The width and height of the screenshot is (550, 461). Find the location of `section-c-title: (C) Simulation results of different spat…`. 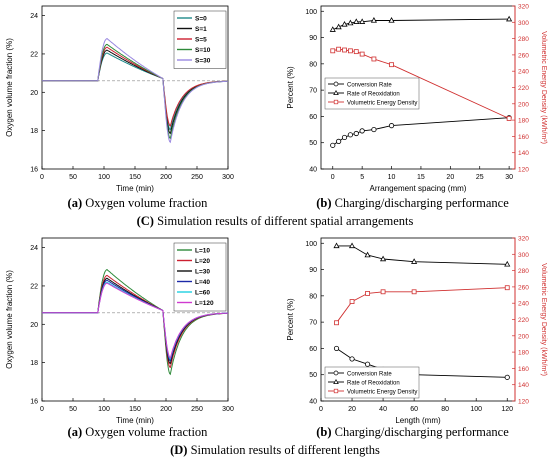

section-c-title: (C) Simulation results of different spat… is located at coordinates (275, 221).